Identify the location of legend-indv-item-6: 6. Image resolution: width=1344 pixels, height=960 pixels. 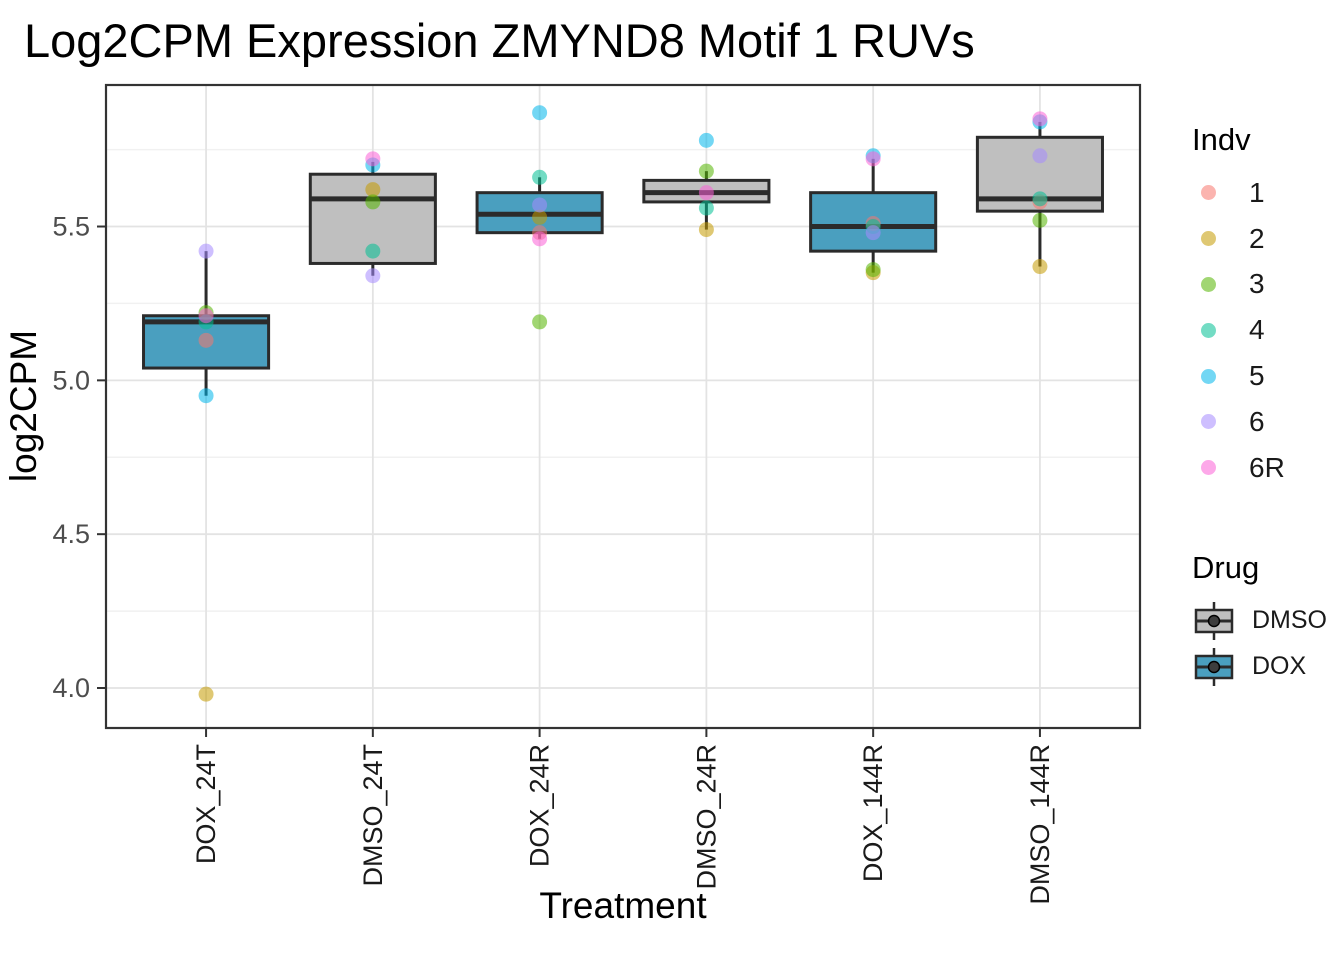
(1238, 422).